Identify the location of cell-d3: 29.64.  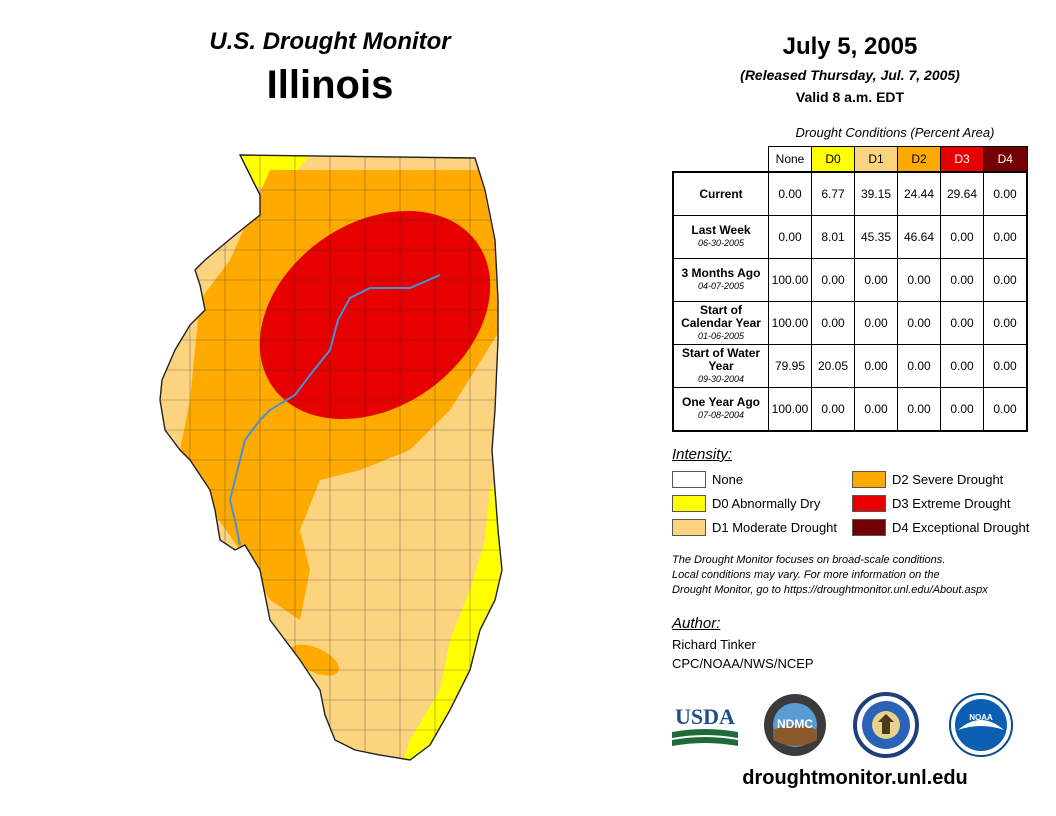
(962, 193).